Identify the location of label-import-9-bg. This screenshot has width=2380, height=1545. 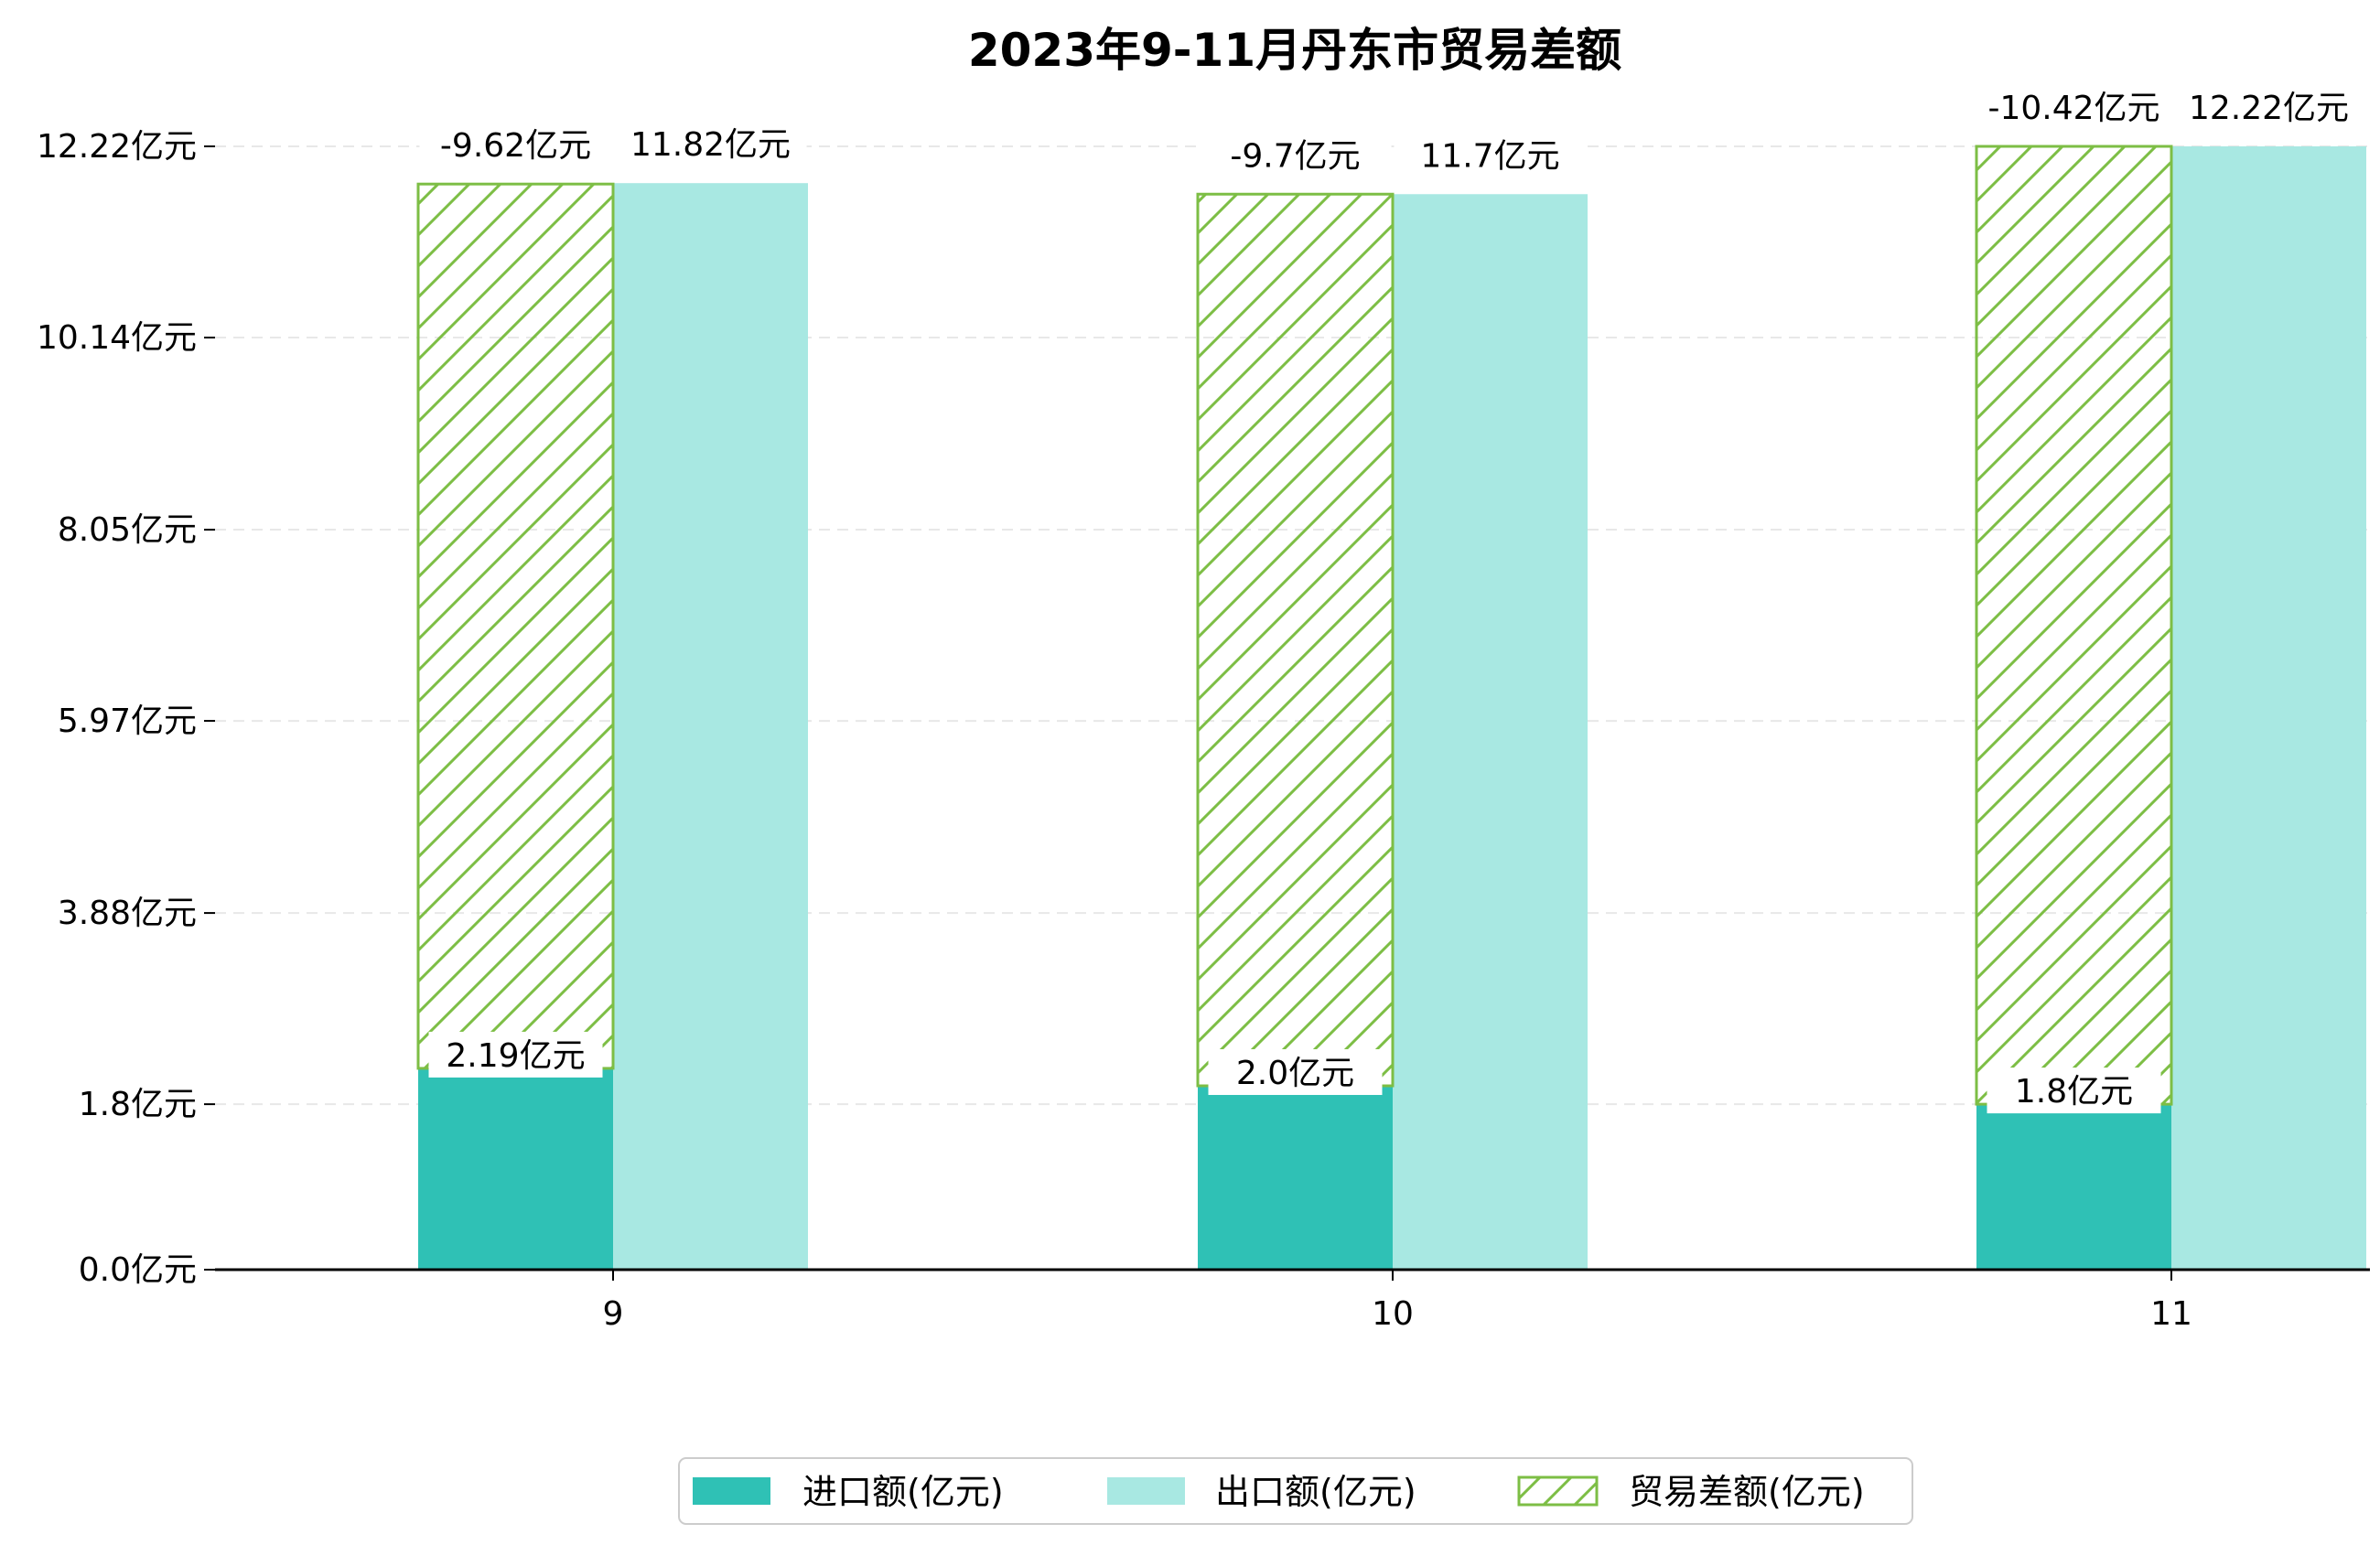
(515, 1055).